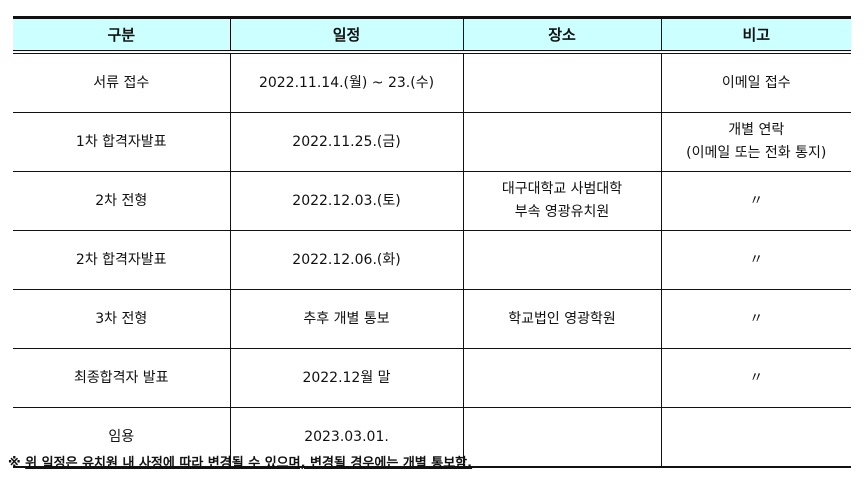 The image size is (868, 482). I want to click on header-category: 구분, so click(121, 35).